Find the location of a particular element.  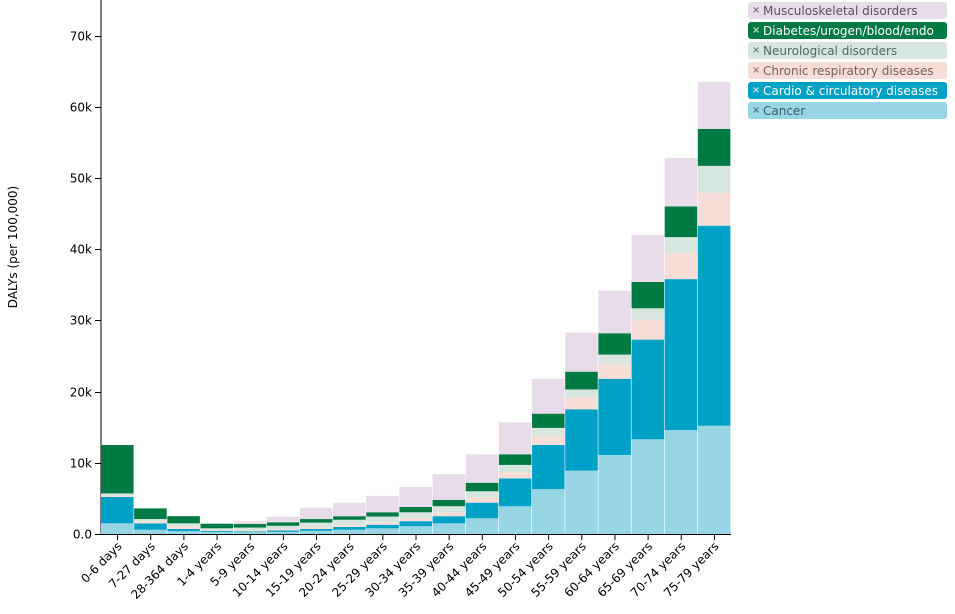

legend-item: × Cardio & circulatory diseases is located at coordinates (847, 90).